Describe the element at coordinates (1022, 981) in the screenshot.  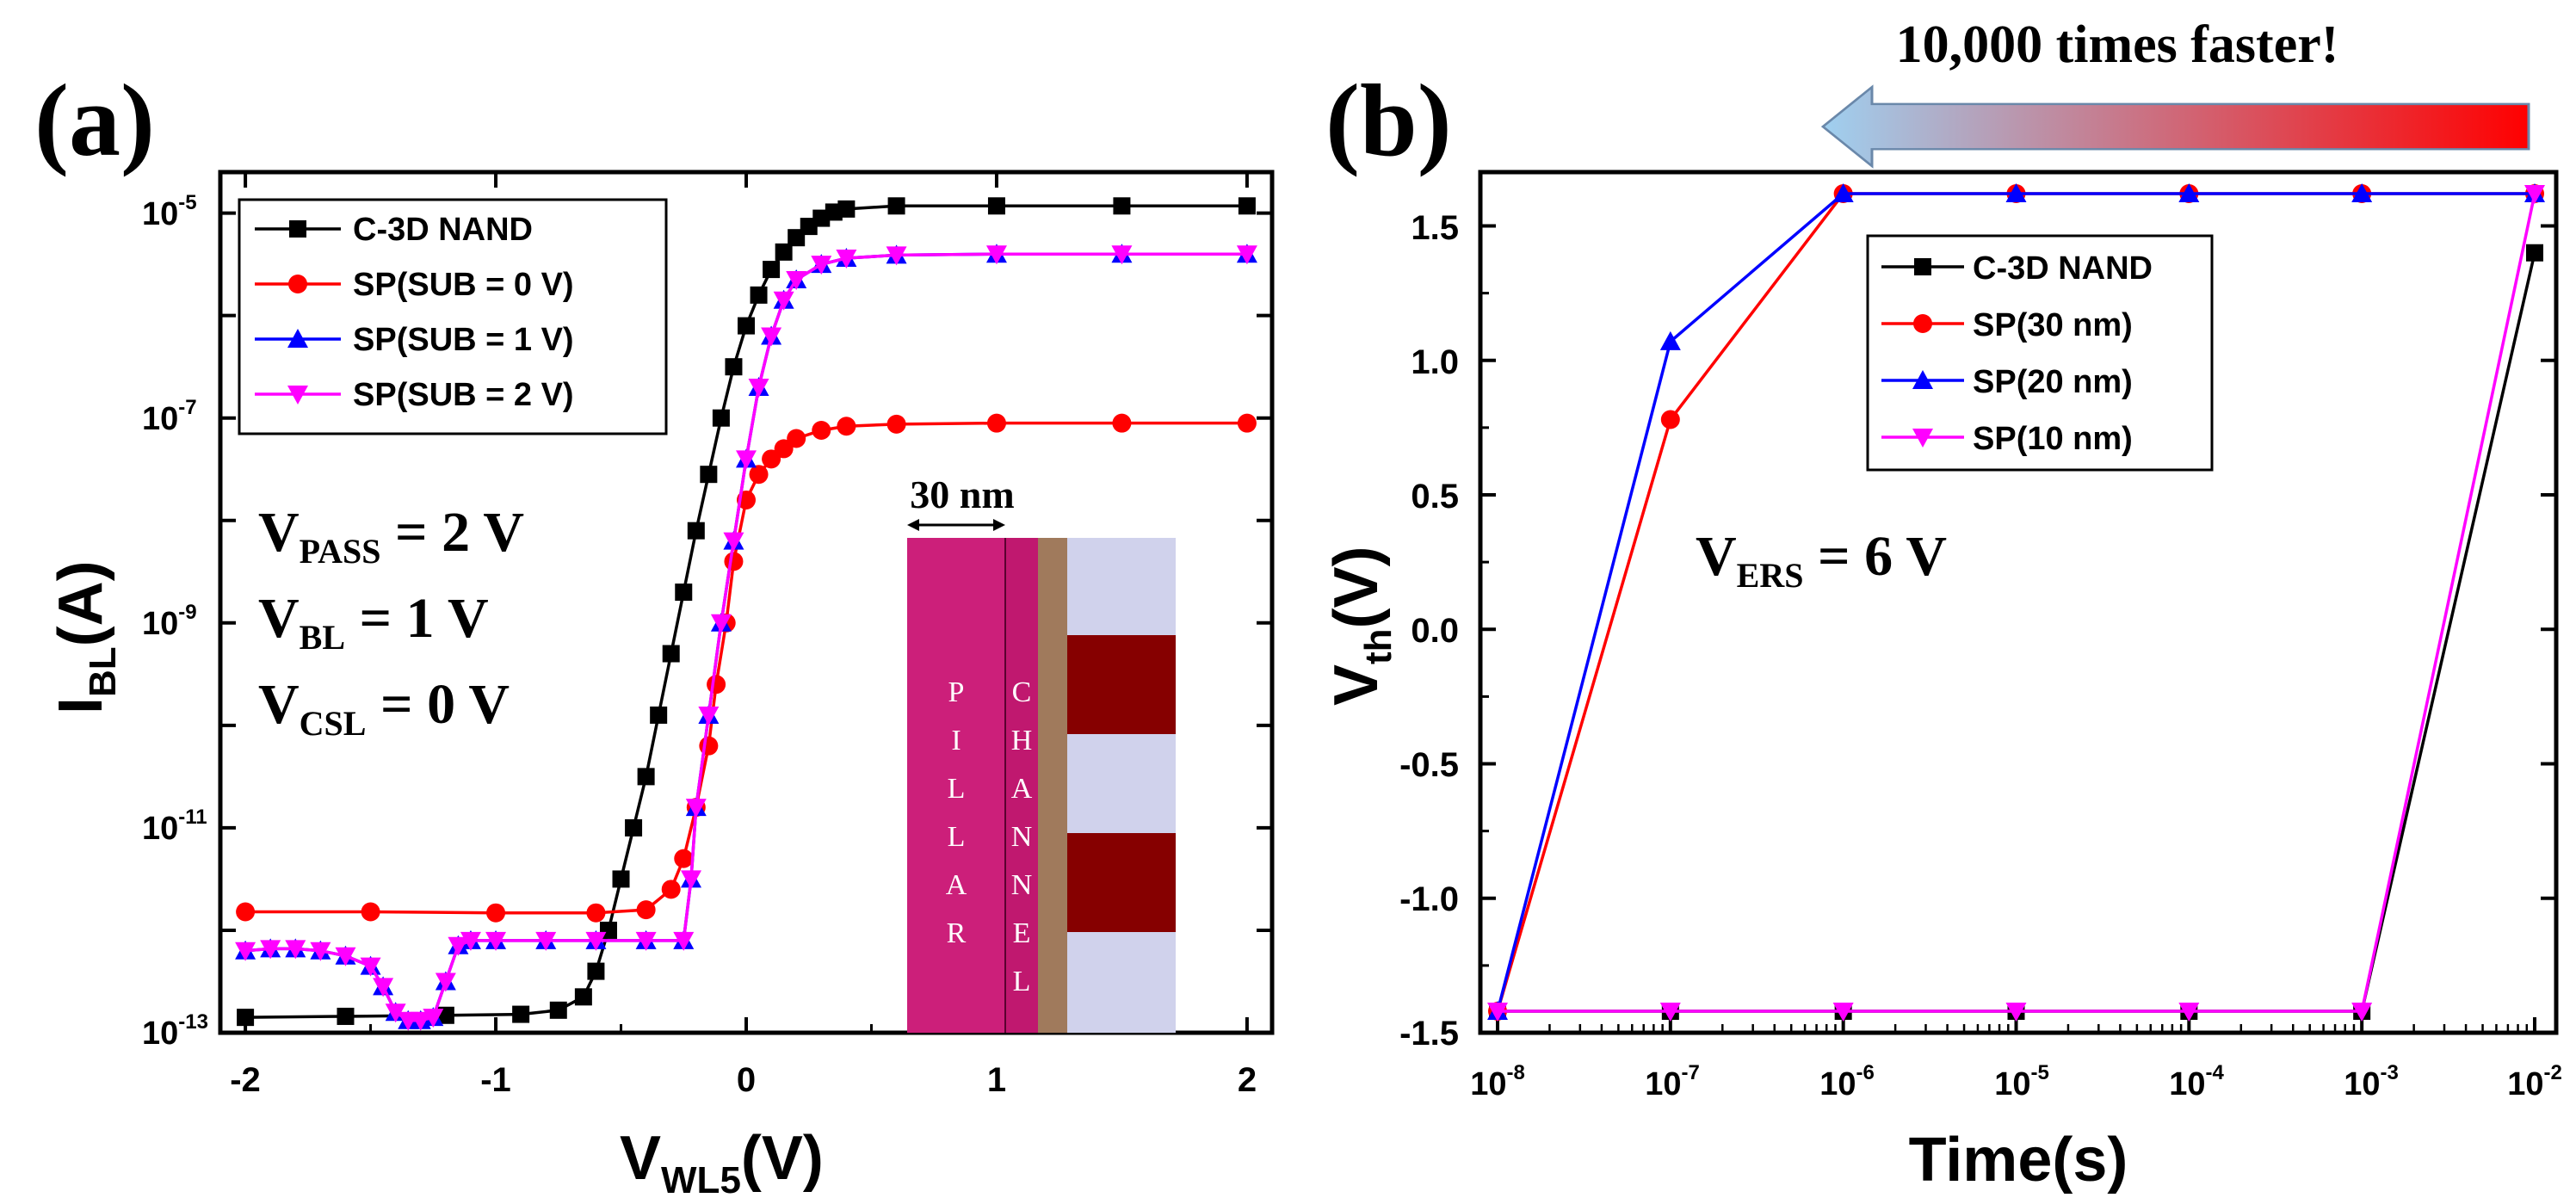
I see `inset-channel-letter-6: L` at that location.